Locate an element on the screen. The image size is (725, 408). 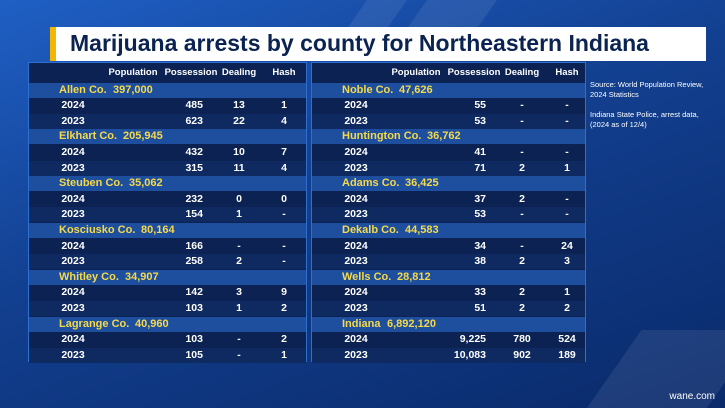
possession: 432 is located at coordinates (194, 151).